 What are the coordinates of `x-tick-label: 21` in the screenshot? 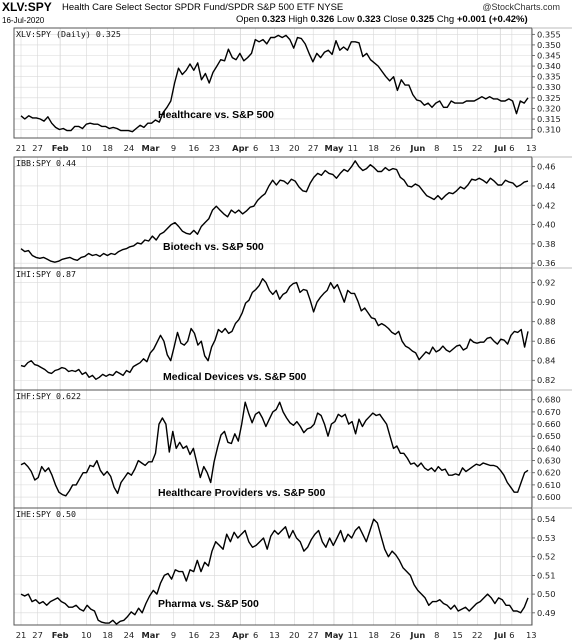 It's located at (21, 635).